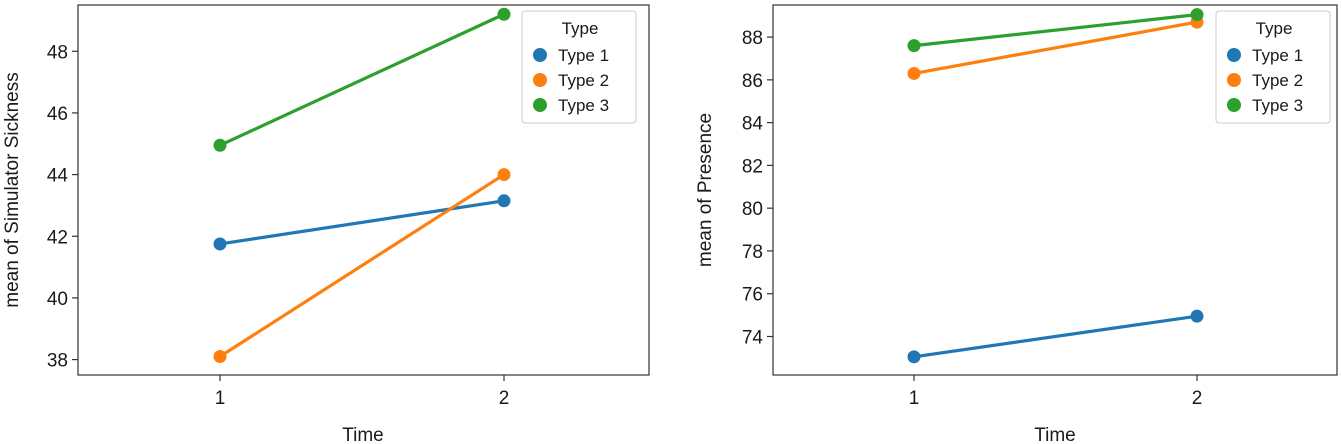 The width and height of the screenshot is (1342, 444). I want to click on y-axis-label: mean of Presence, so click(705, 190).